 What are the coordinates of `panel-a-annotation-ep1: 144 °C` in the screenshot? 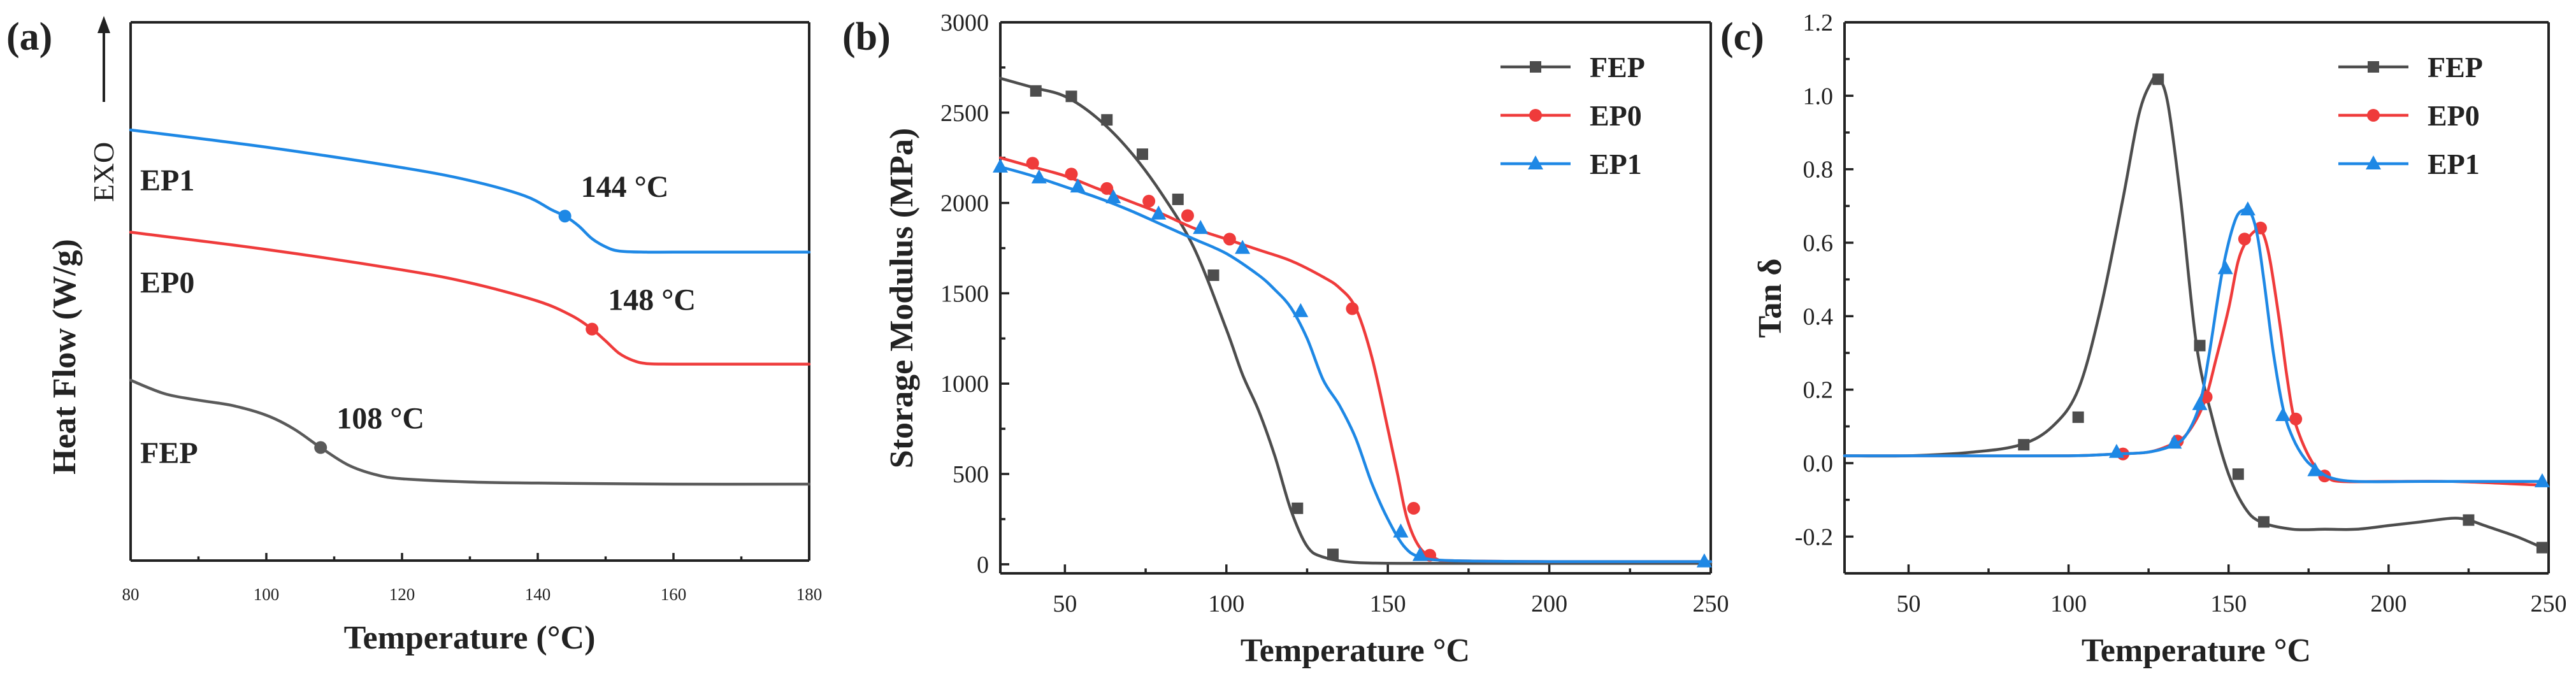 It's located at (625, 187).